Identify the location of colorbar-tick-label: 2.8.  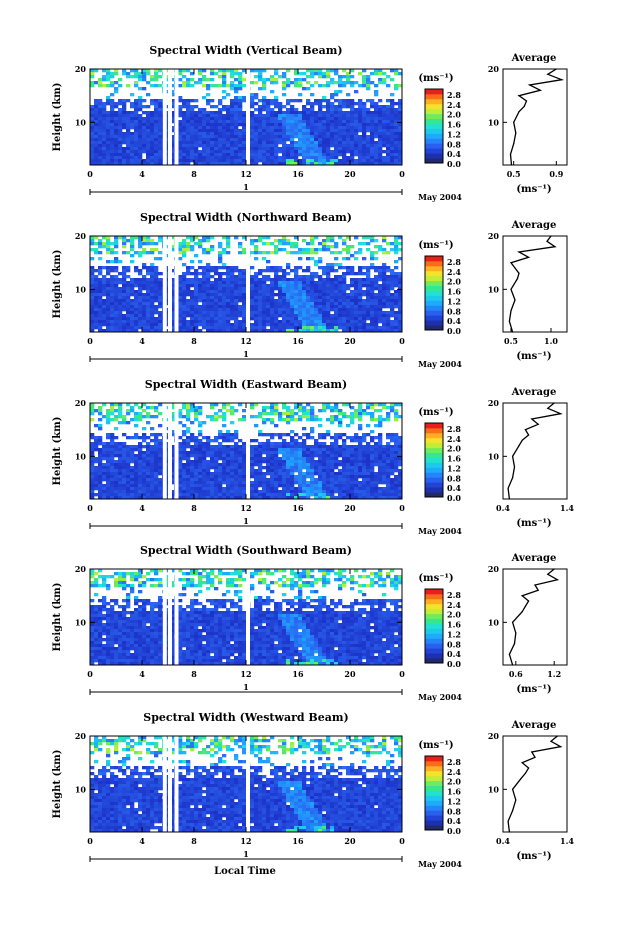
(454, 262).